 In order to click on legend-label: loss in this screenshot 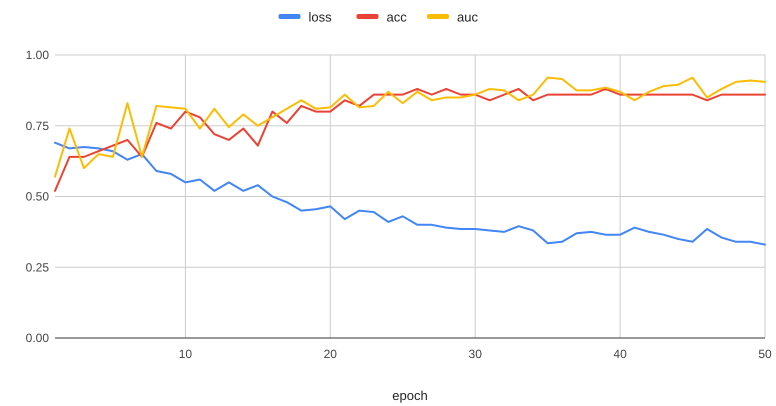, I will do `click(320, 17)`.